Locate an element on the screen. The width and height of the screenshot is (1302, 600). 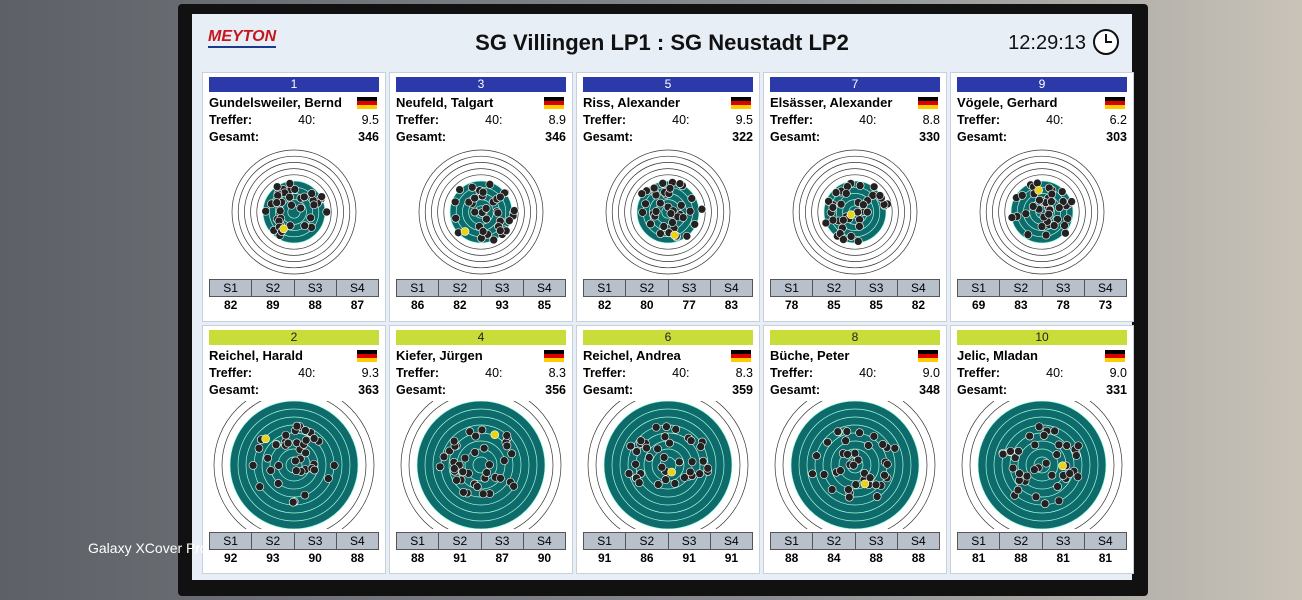
series-score: 86 is located at coordinates (417, 305).